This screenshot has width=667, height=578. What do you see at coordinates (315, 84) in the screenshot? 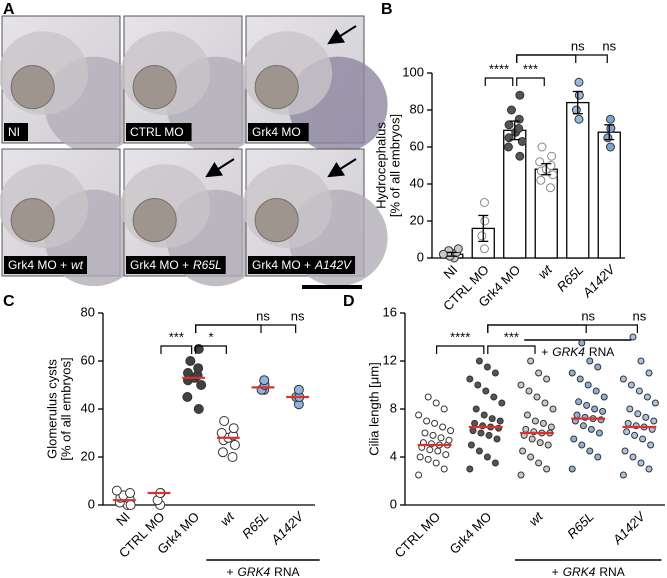
I see `embryo-image: Grk4 MO` at bounding box center [315, 84].